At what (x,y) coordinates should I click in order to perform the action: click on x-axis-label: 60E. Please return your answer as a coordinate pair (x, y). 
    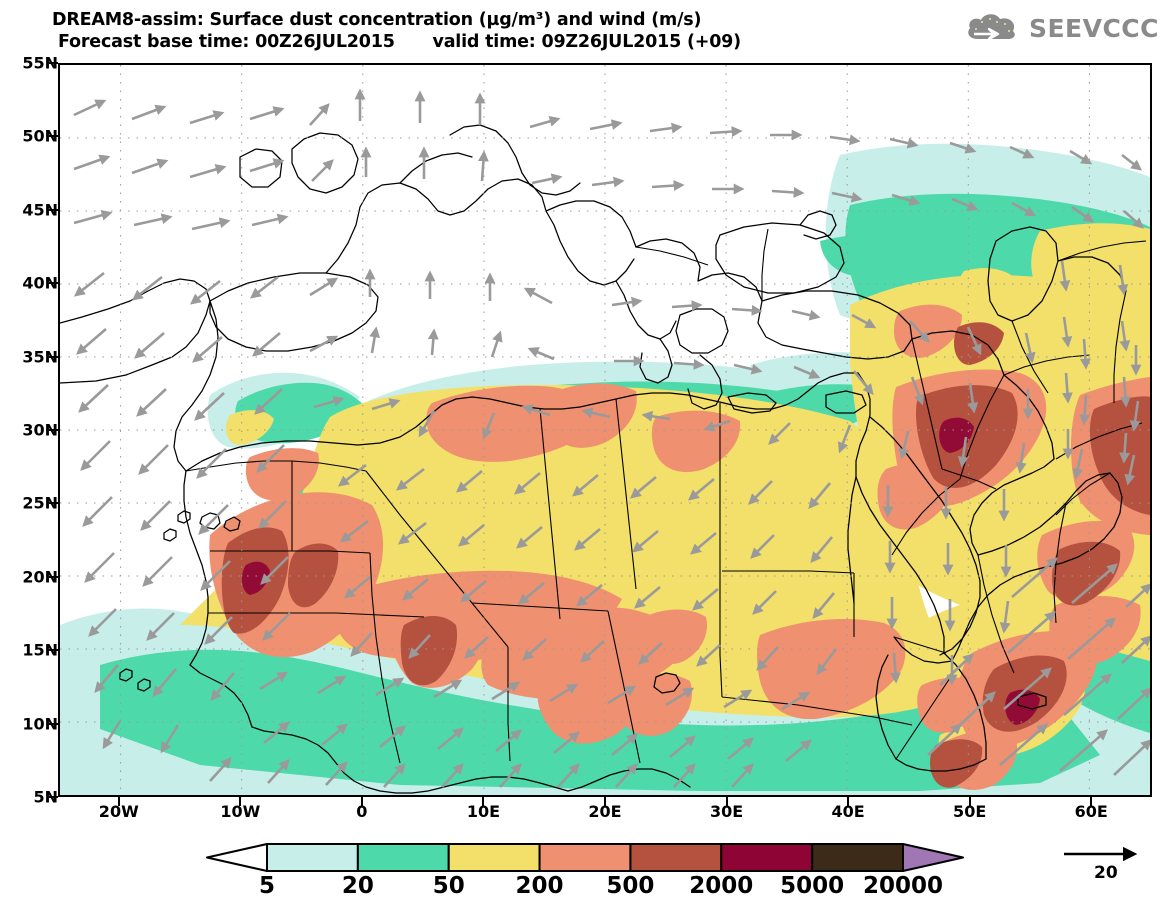
    Looking at the image, I should click on (1091, 811).